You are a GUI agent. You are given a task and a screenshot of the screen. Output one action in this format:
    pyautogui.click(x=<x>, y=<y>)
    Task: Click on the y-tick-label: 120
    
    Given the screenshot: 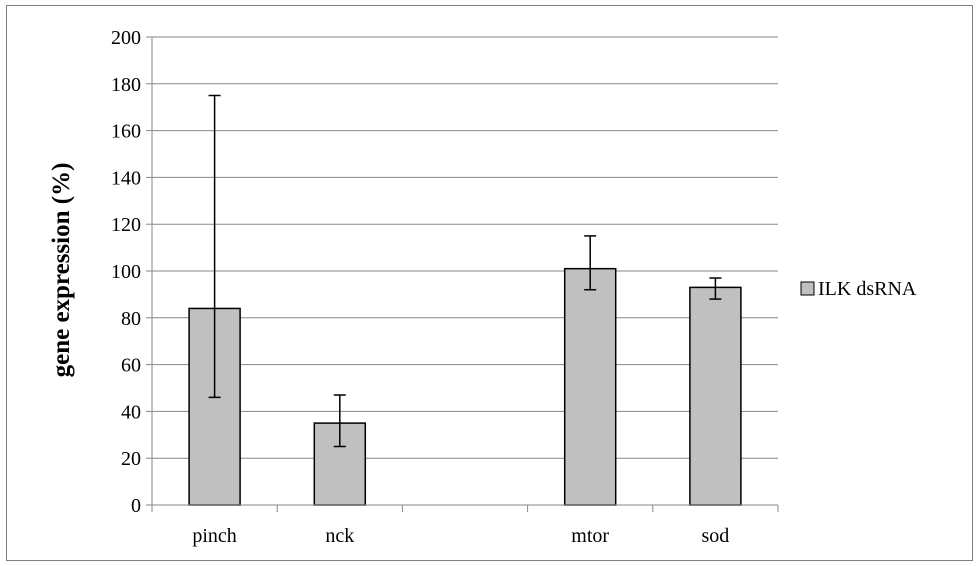 What is the action you would take?
    pyautogui.click(x=126, y=225)
    